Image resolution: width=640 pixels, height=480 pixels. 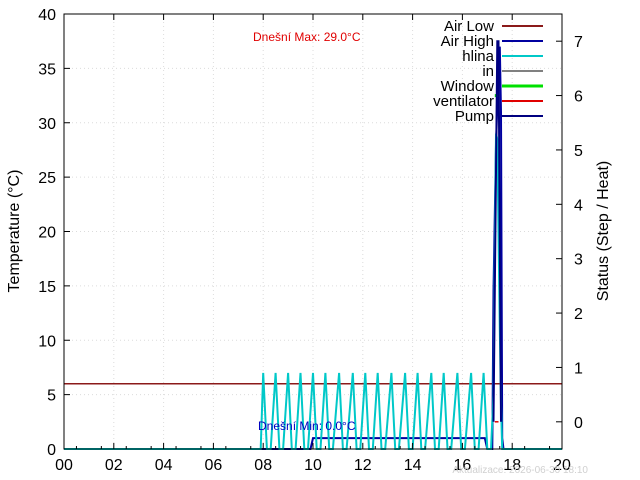 What do you see at coordinates (47, 69) in the screenshot?
I see `y-tick-label: 35` at bounding box center [47, 69].